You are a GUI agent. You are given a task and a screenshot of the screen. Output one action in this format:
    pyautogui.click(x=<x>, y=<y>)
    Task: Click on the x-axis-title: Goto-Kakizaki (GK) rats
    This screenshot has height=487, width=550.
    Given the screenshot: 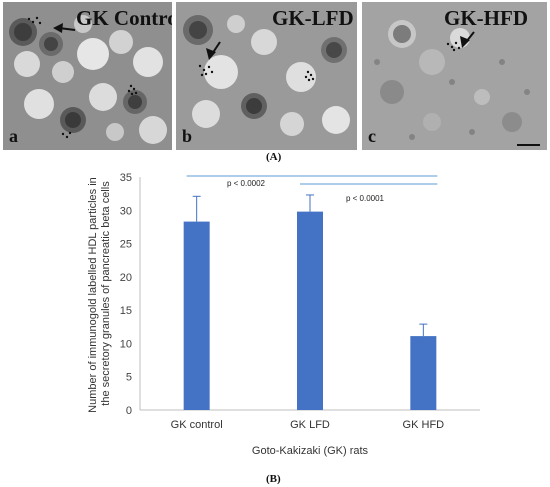 What is the action you would take?
    pyautogui.click(x=310, y=451)
    